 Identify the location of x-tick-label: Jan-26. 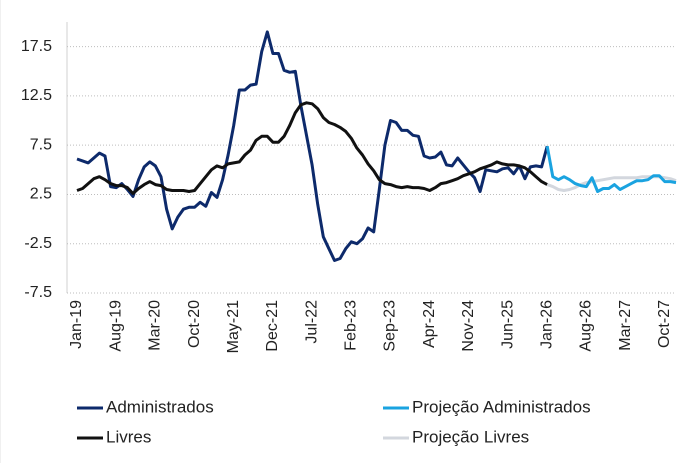
(546, 324).